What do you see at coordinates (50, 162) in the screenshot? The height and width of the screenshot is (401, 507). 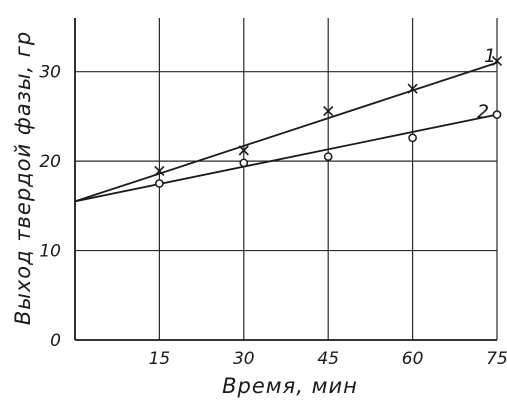 I see `y-tick-label: 20` at bounding box center [50, 162].